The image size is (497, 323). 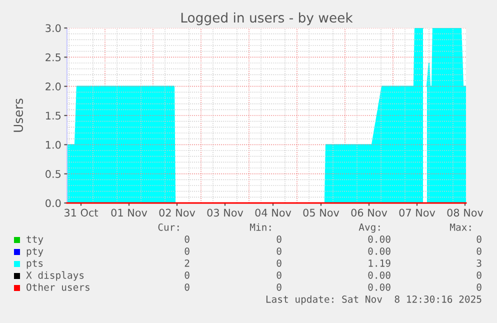 What do you see at coordinates (168, 227) in the screenshot?
I see `text: Cur:` at bounding box center [168, 227].